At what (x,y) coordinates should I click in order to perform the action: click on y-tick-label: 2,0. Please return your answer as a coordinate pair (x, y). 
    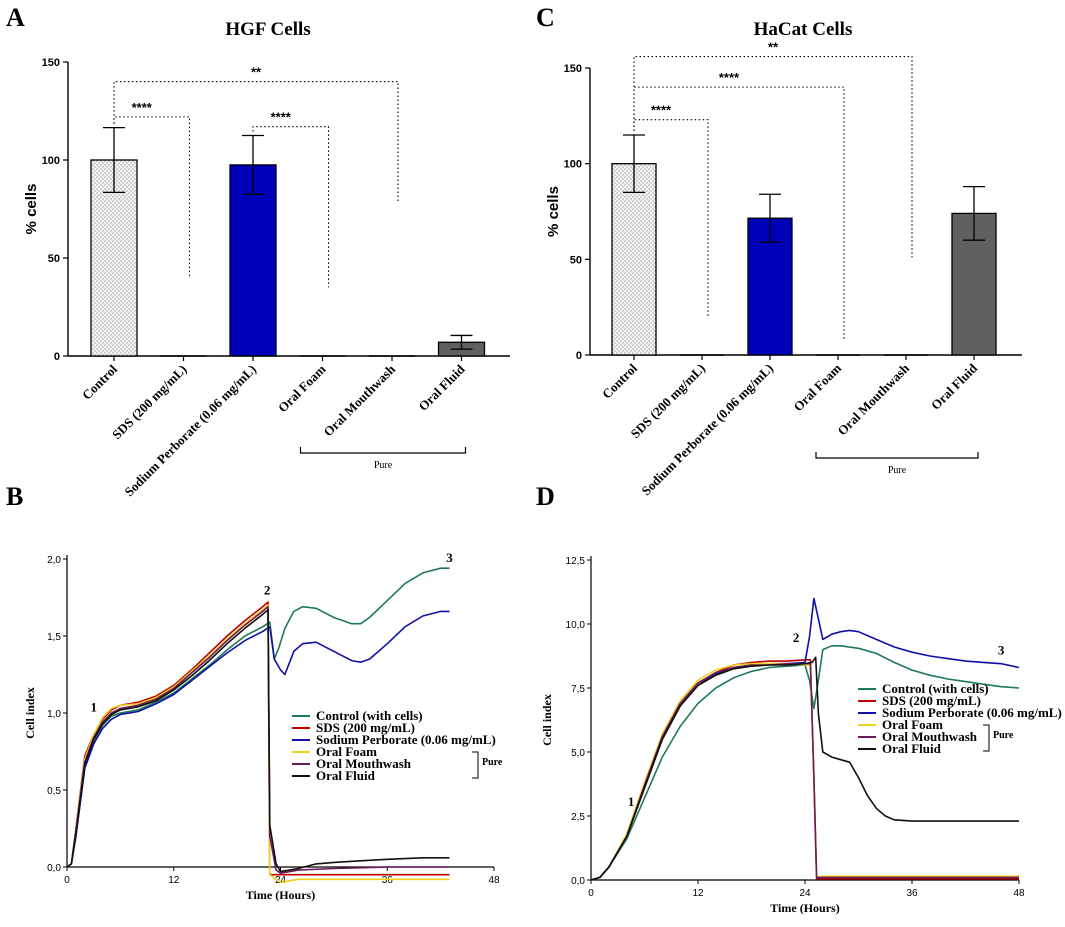
    Looking at the image, I should click on (54, 560).